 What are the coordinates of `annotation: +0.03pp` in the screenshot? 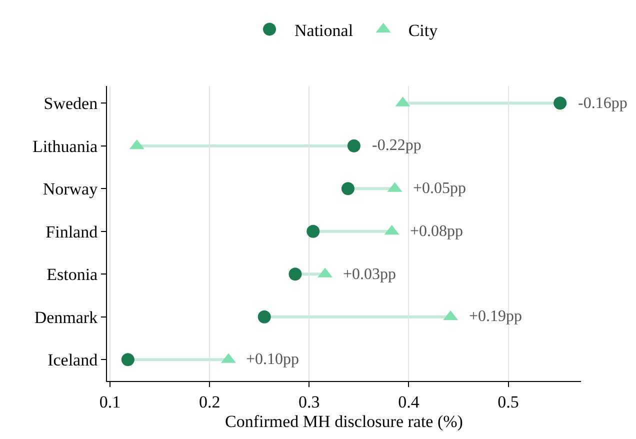 It's located at (369, 274).